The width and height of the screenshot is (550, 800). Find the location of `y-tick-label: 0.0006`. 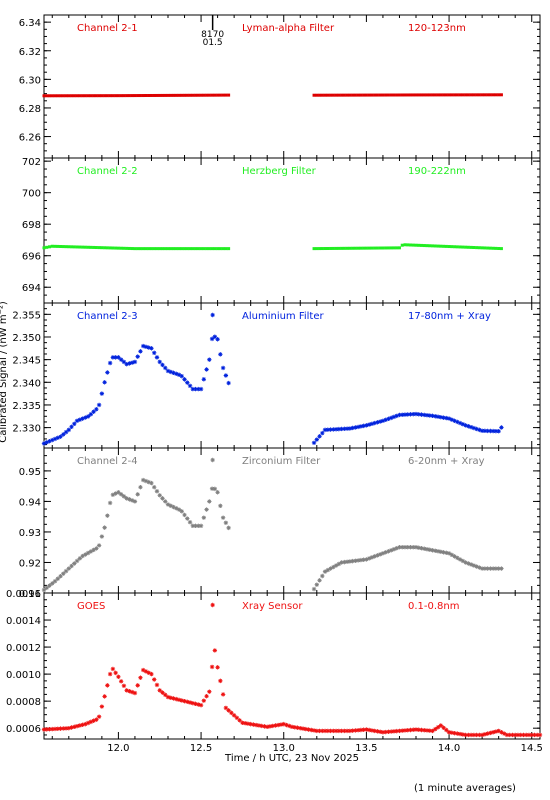

y-tick-label: 0.0006 is located at coordinates (23, 729).